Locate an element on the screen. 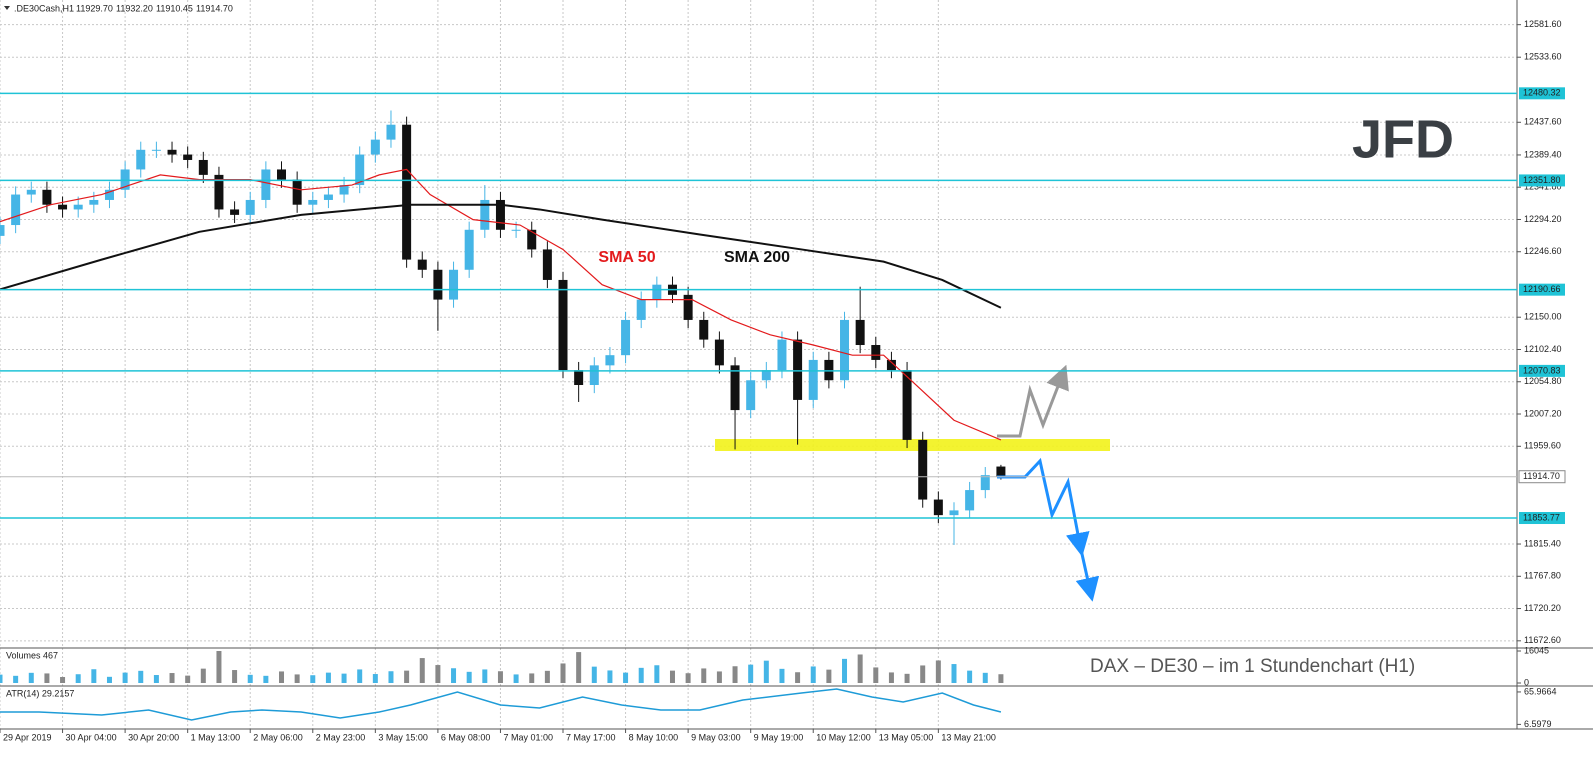 The height and width of the screenshot is (762, 1593). ohlc-info: 11929.70 is located at coordinates (94, 8).